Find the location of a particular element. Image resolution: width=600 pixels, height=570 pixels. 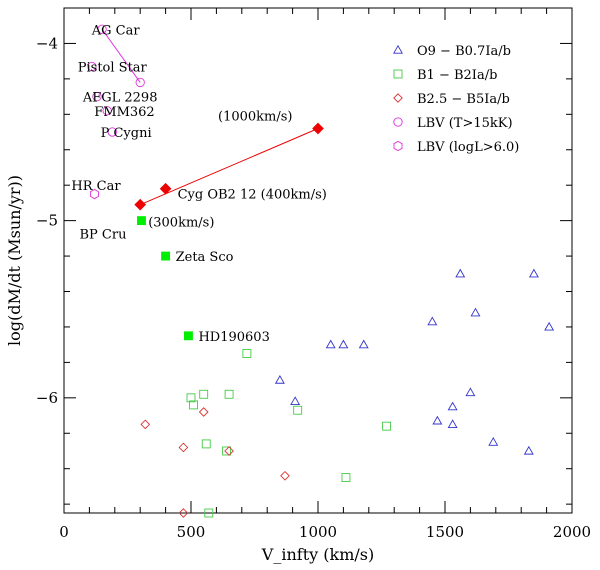

point-label: HD190603 is located at coordinates (233, 337).